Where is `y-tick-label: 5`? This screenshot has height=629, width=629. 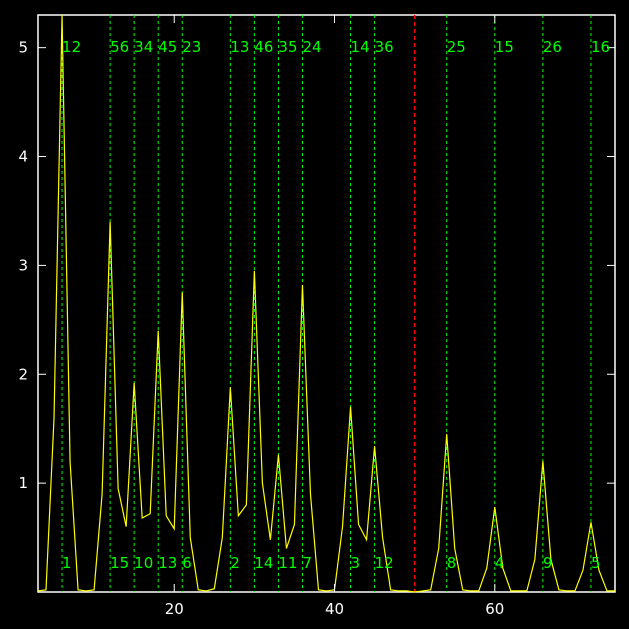 y-tick-label: 5 is located at coordinates (23, 48).